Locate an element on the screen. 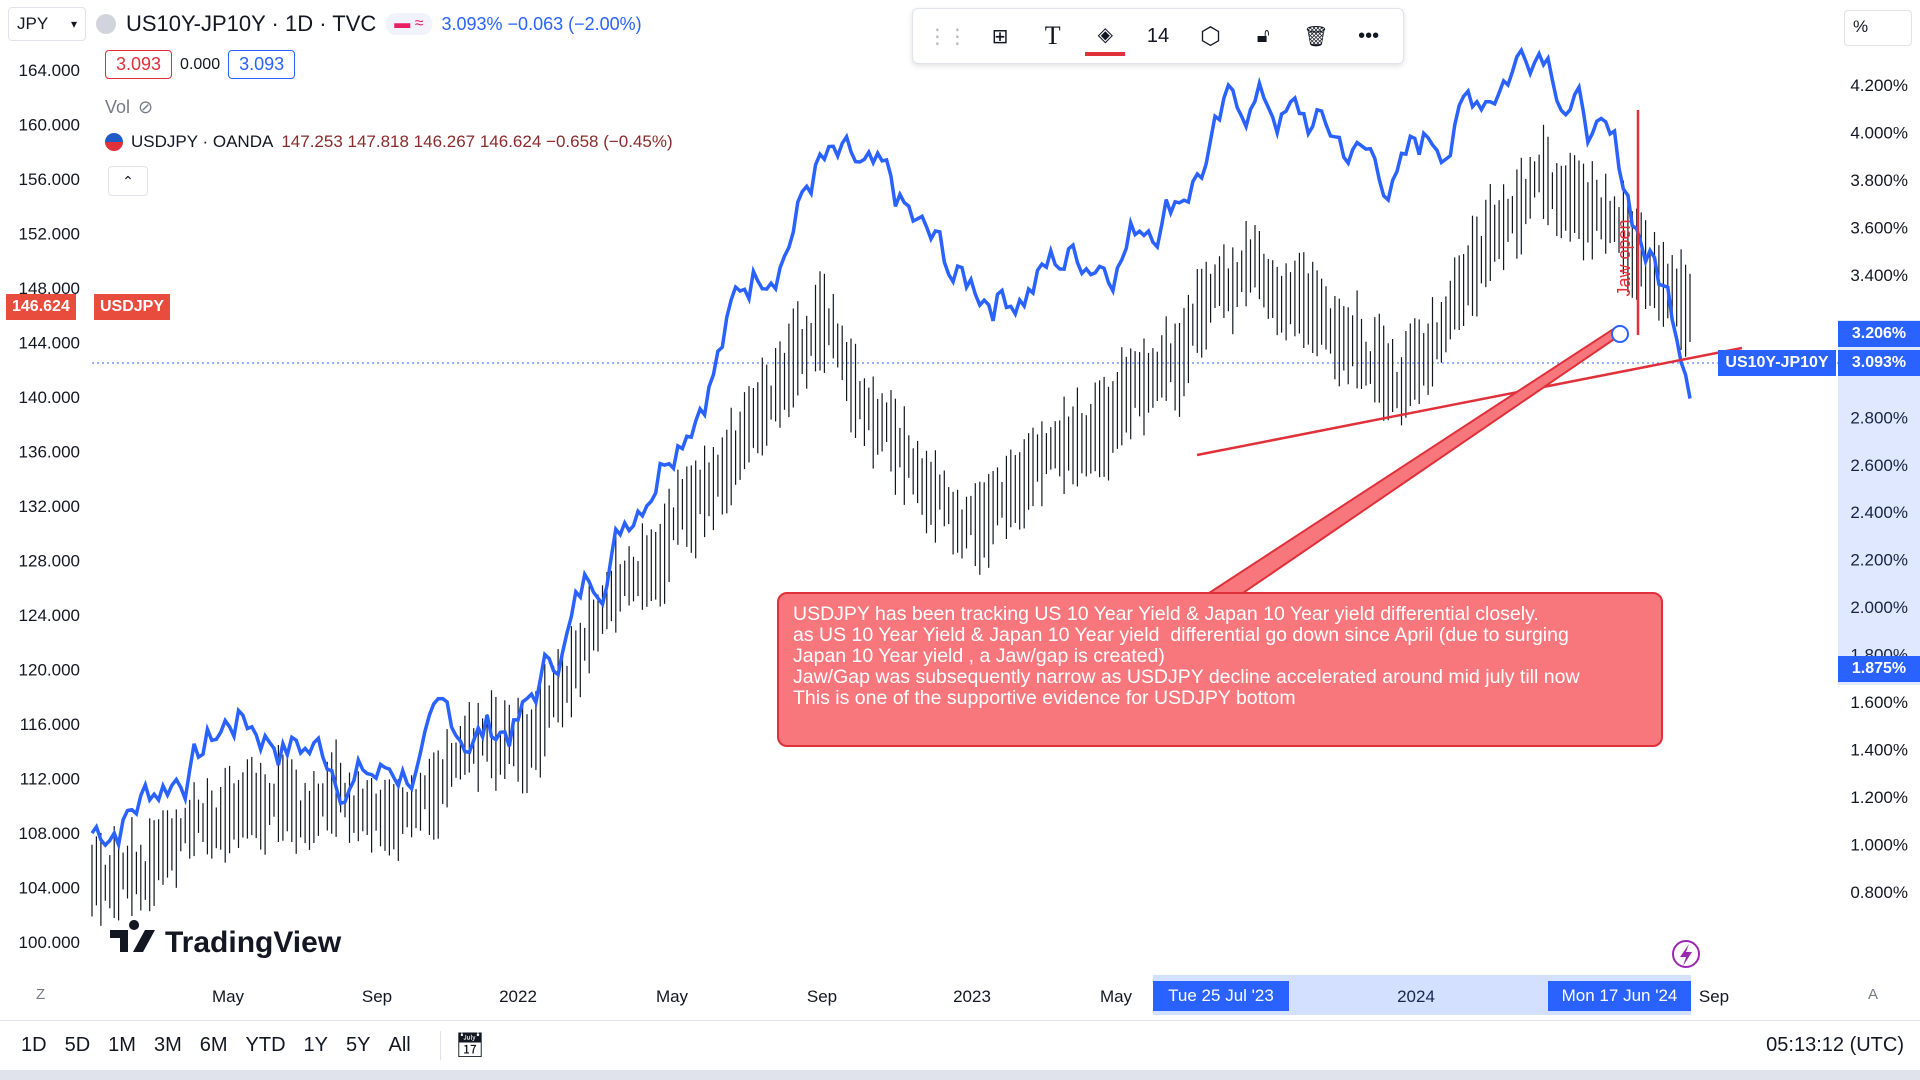  left-tick-label: 132.000 is located at coordinates (49, 506).